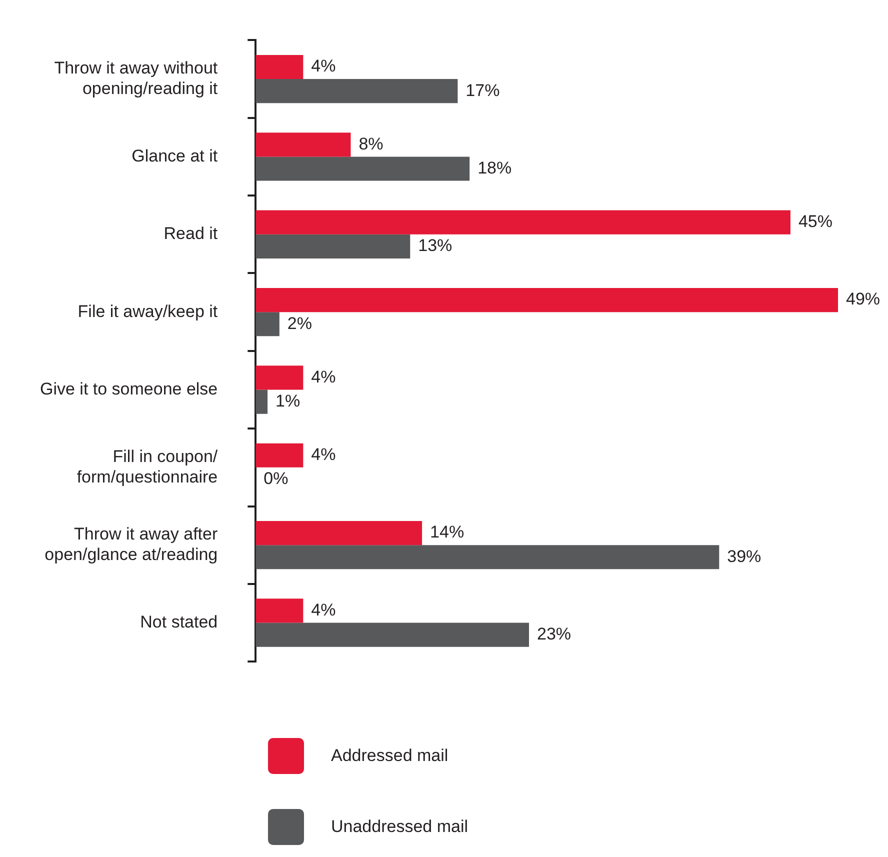 The width and height of the screenshot is (888, 857). I want to click on data-label: 18%, so click(495, 168).